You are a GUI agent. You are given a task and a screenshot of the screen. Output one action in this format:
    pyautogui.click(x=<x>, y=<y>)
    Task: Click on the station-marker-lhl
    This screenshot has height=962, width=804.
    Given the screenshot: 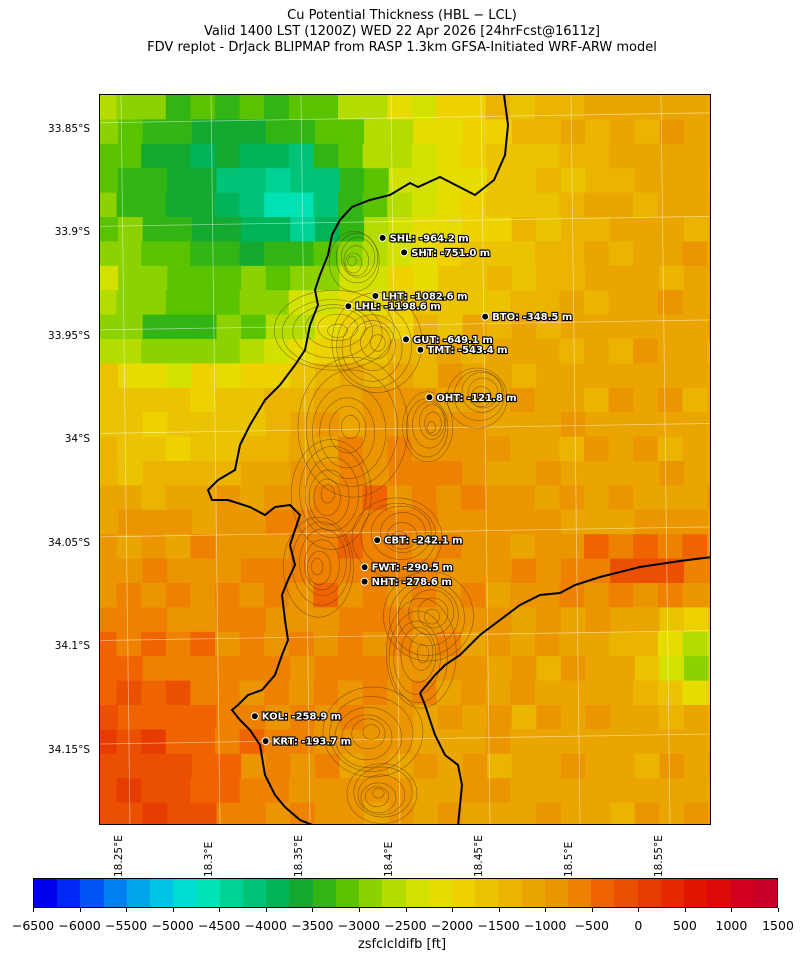 What is the action you would take?
    pyautogui.click(x=348, y=306)
    